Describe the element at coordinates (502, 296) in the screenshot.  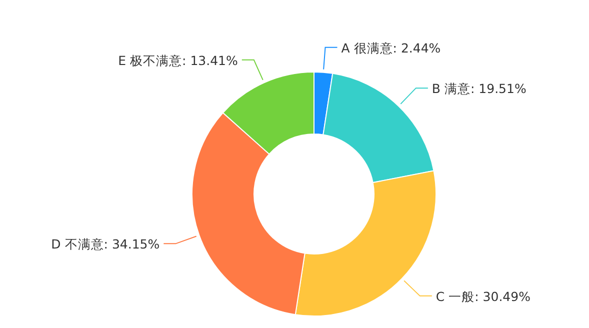
I see `data-label: : 30.49%` at that location.